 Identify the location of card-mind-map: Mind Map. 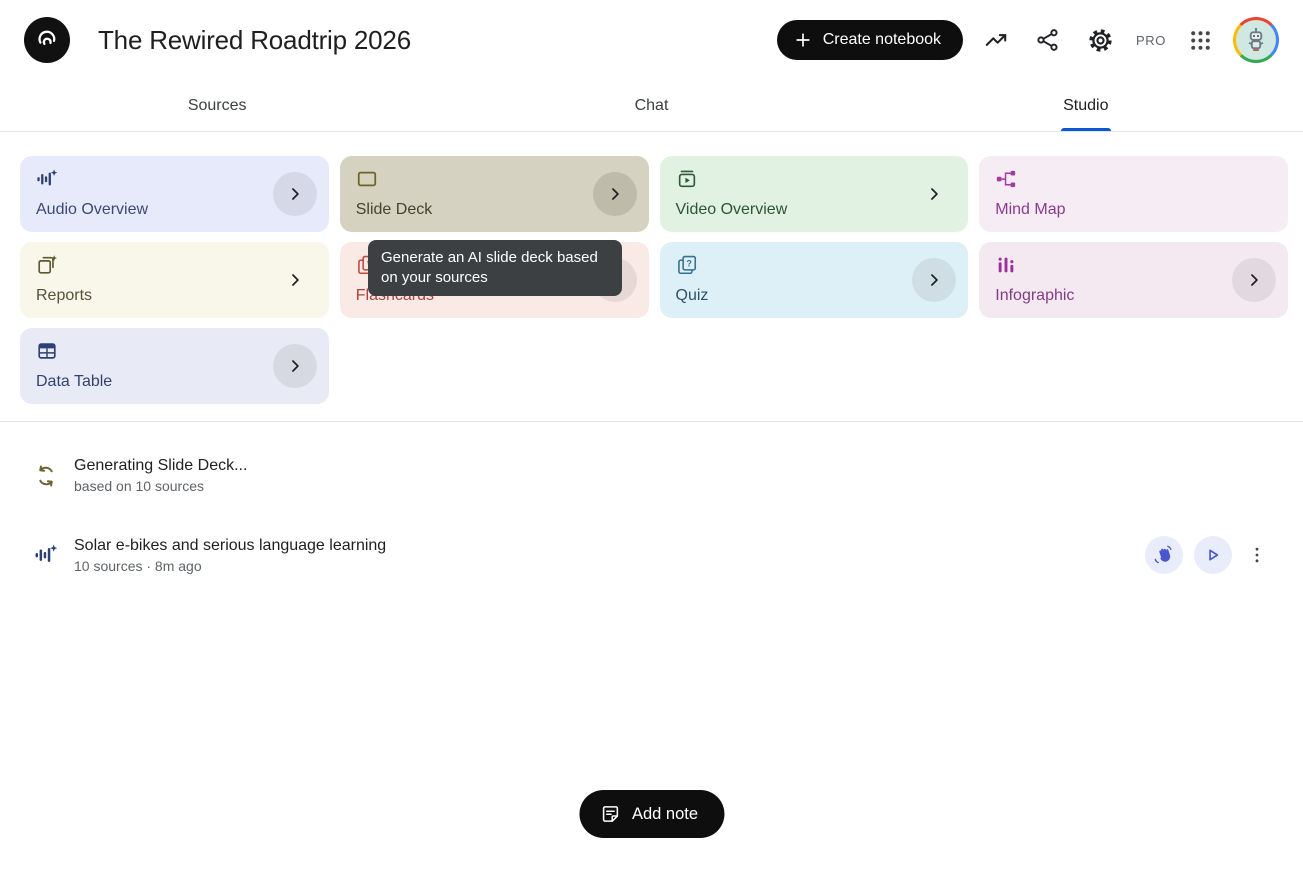
(1133, 194).